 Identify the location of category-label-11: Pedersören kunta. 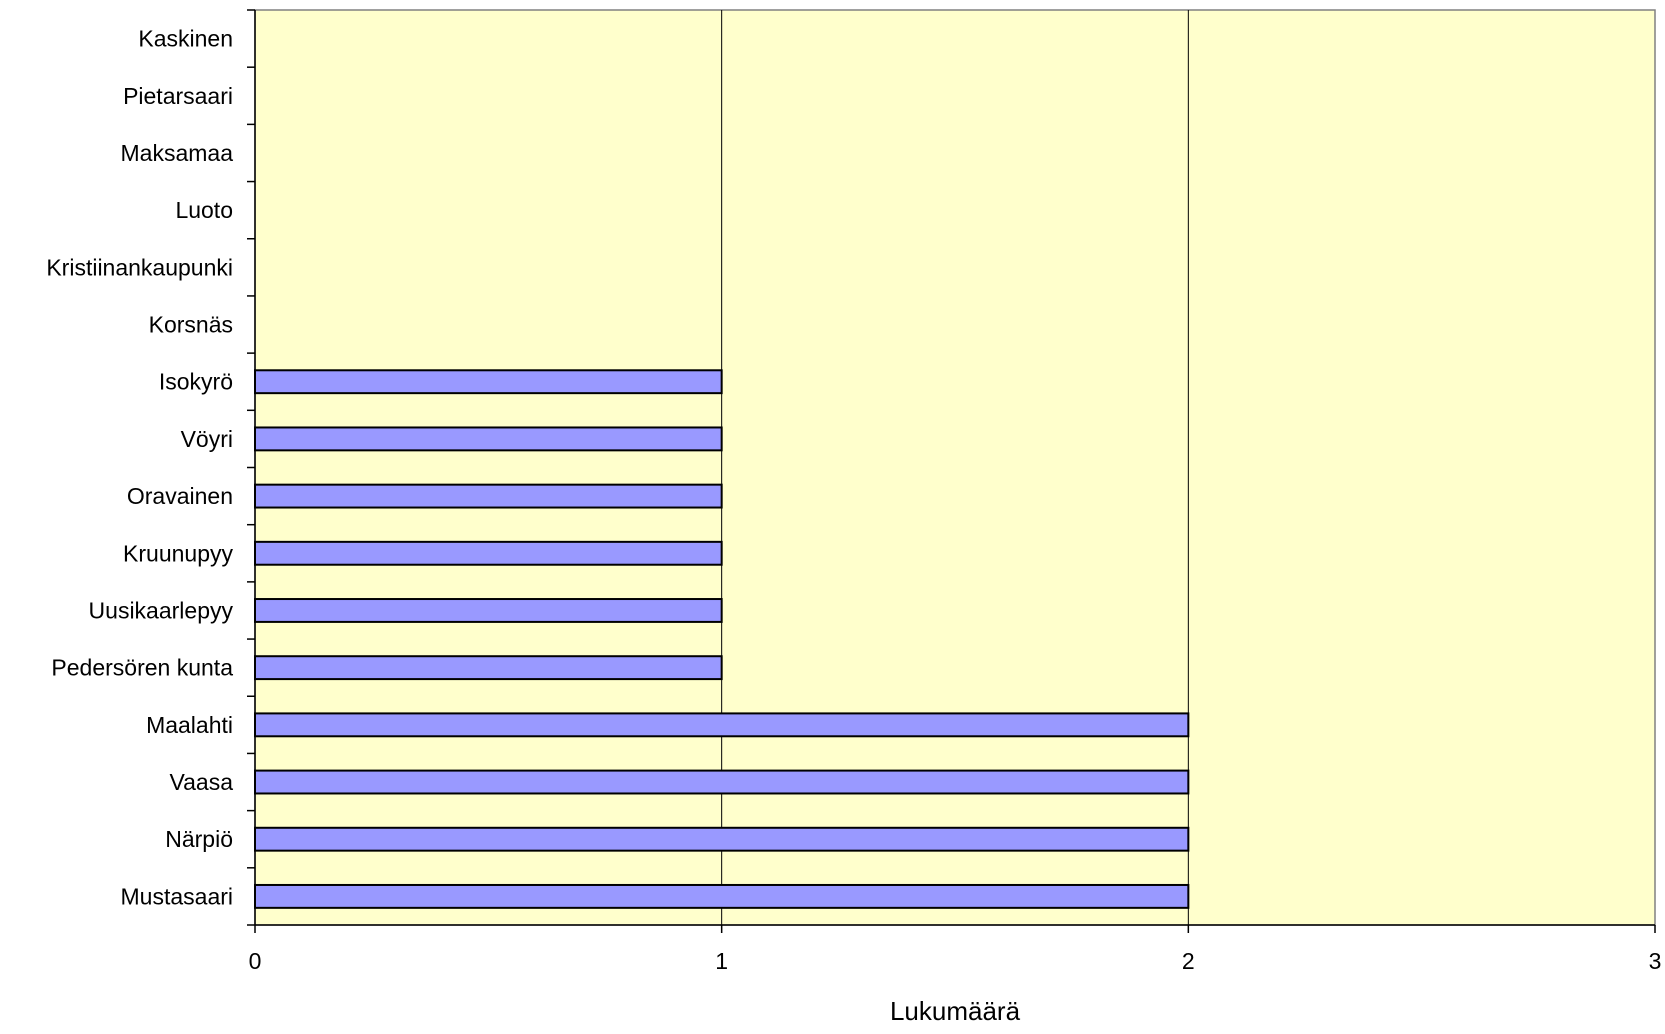
(142, 668).